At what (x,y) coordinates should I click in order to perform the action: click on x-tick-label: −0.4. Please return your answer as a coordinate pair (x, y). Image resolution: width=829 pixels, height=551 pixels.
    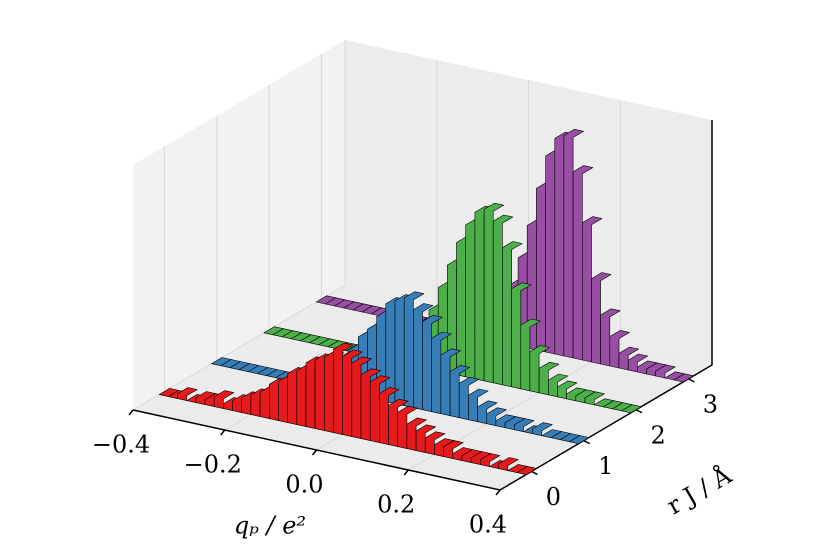
    Looking at the image, I should click on (121, 445).